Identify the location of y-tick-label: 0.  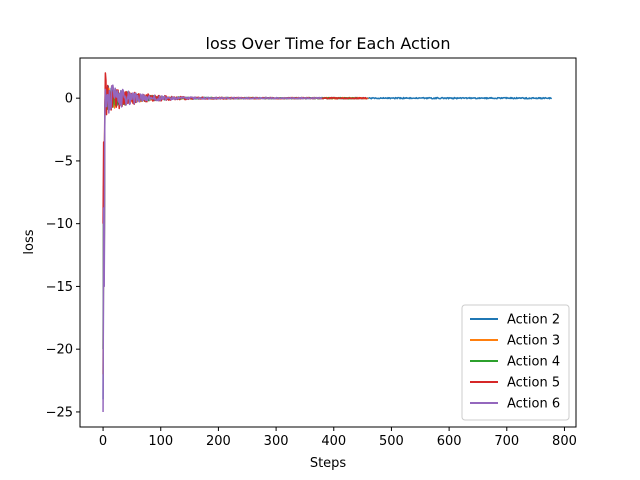
(69, 99).